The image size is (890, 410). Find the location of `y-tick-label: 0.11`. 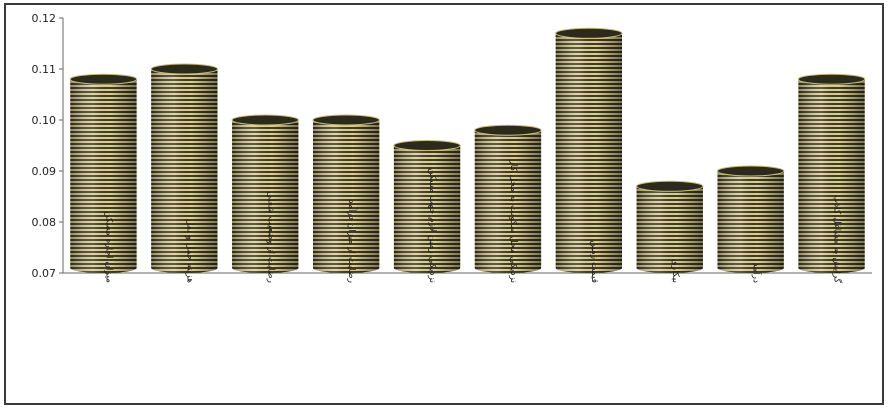

y-tick-label: 0.11 is located at coordinates (44, 69).